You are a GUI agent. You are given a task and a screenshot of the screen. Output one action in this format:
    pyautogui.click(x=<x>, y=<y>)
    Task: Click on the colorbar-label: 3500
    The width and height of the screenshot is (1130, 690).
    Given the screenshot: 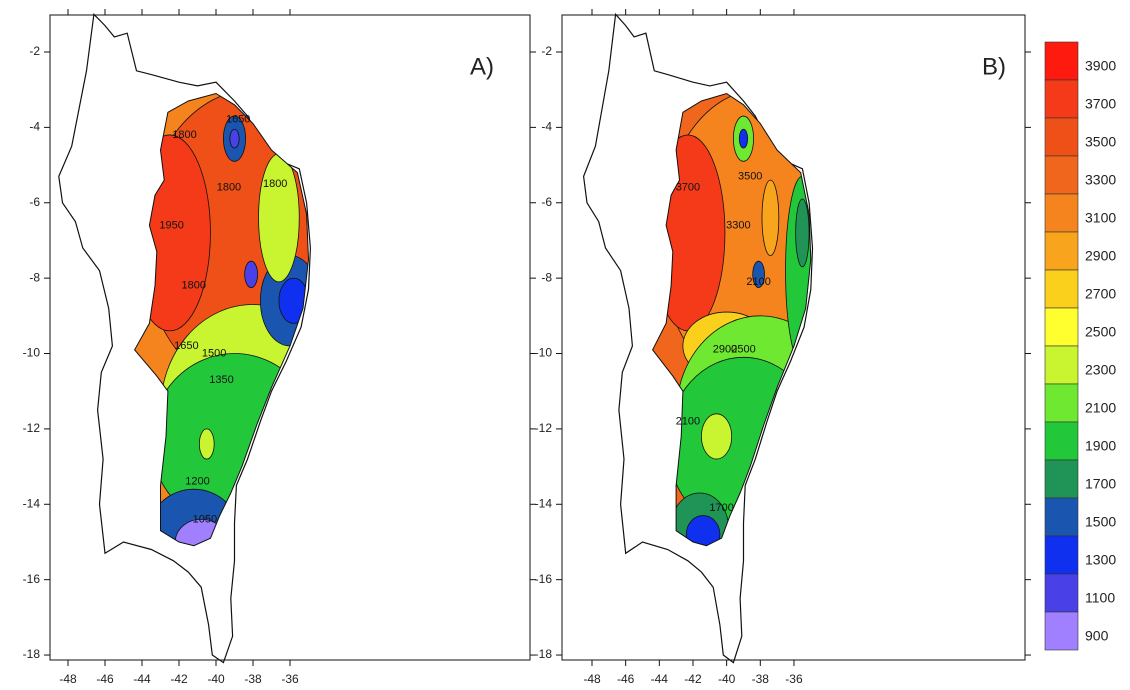 What is the action you would take?
    pyautogui.click(x=1100, y=142)
    